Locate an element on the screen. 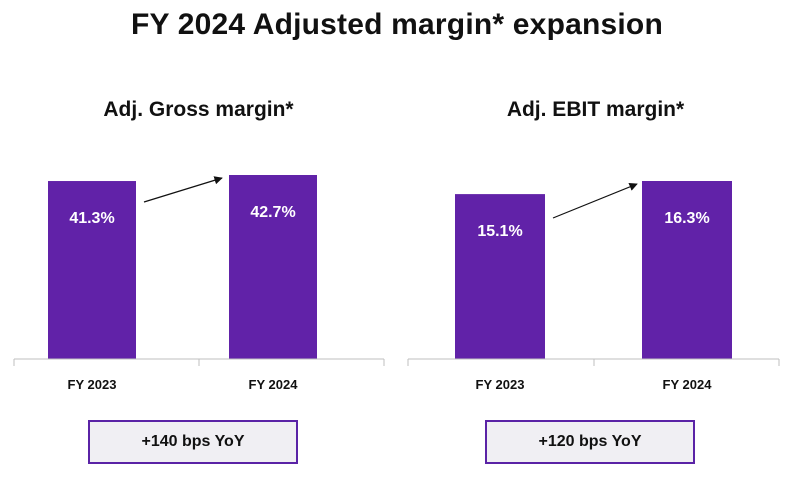 This screenshot has width=794, height=477. ebit-margin-yoy-box: +120 bps YoY is located at coordinates (590, 442).